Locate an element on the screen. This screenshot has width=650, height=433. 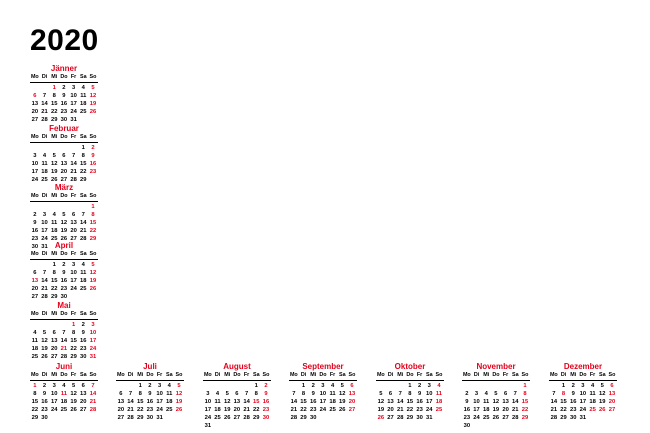
week-row: 30 is located at coordinates (496, 426).